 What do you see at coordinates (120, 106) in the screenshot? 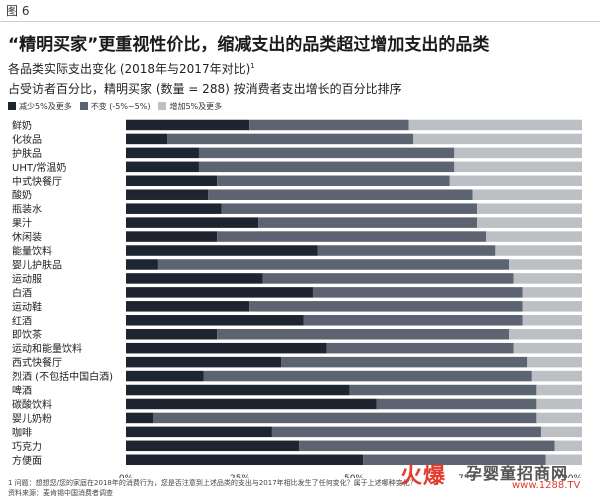
I see `legend-label-unchanged: 不变 (-5%~5%)` at bounding box center [120, 106].